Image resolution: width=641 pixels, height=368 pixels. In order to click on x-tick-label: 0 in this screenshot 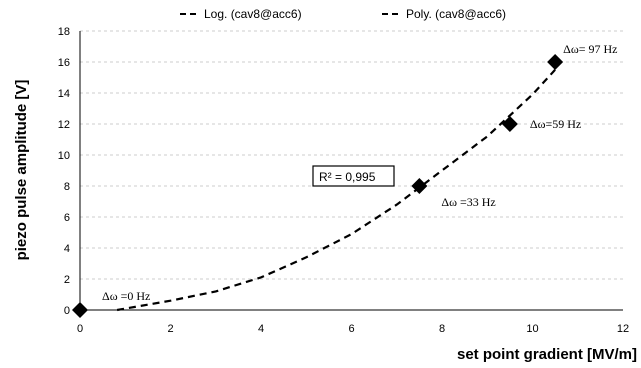, I will do `click(80, 329)`.